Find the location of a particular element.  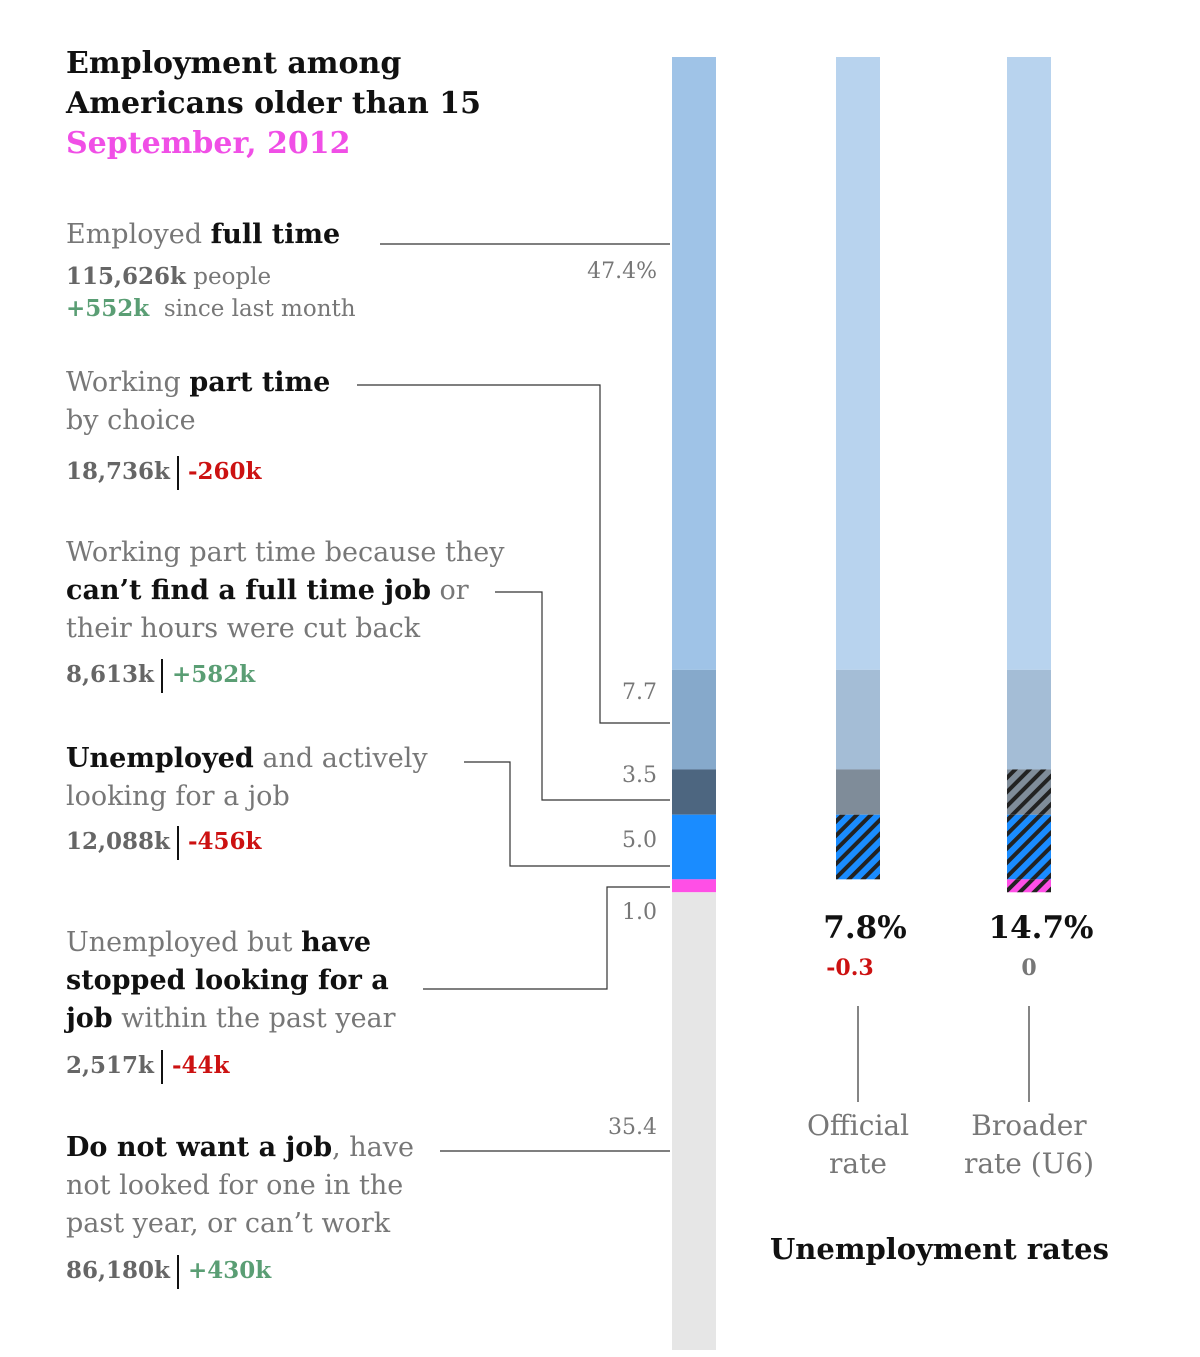

stat-part-time-economic: 8,613k +582k is located at coordinates (160, 676).